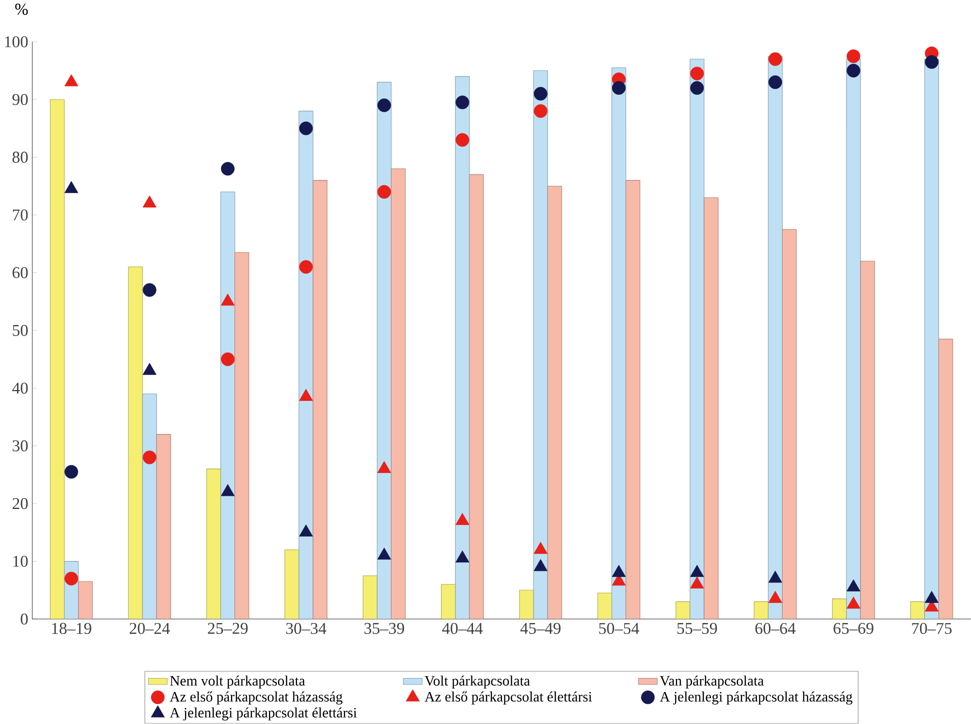  What do you see at coordinates (24, 619) in the screenshot?
I see `y-tick-label: 0` at bounding box center [24, 619].